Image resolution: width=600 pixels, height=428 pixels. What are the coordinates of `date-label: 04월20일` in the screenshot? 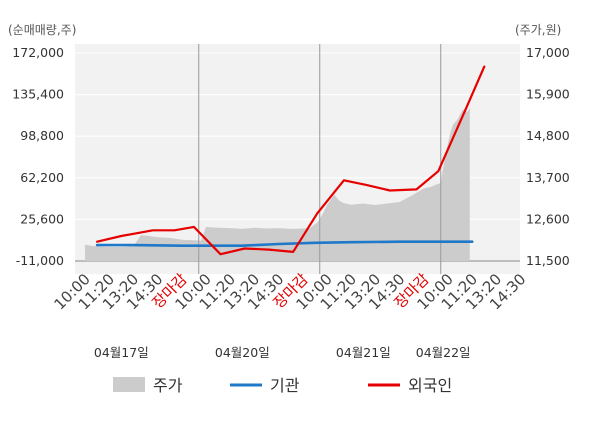 It's located at (242, 352).